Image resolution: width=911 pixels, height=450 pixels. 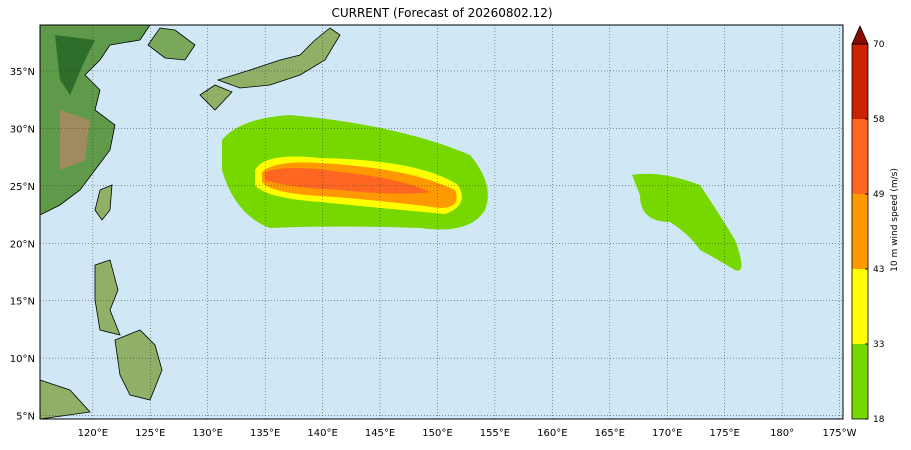 What do you see at coordinates (150, 433) in the screenshot?
I see `lon-tick-label: 125°E` at bounding box center [150, 433].